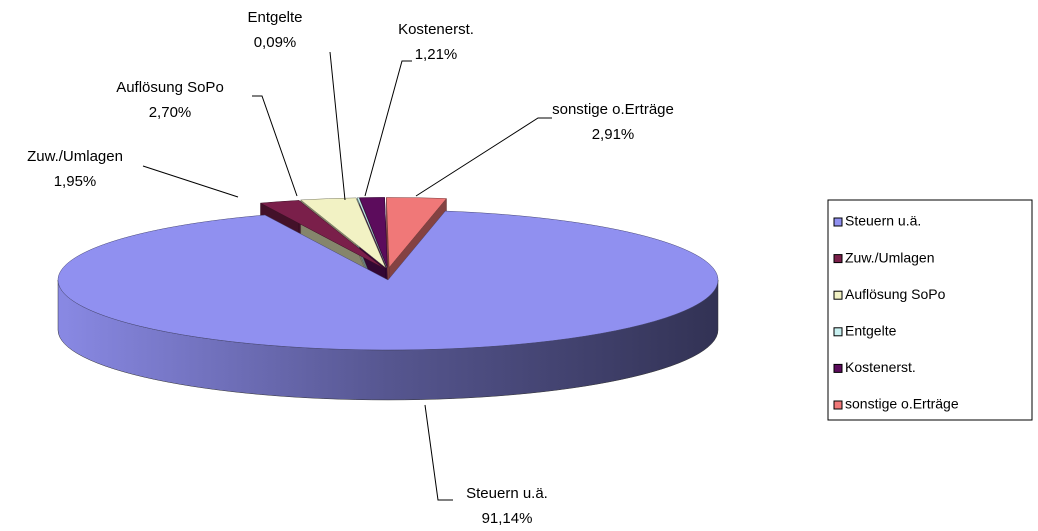 The height and width of the screenshot is (531, 1038). What do you see at coordinates (436, 54) in the screenshot?
I see `data-label-value: 1,21%` at bounding box center [436, 54].